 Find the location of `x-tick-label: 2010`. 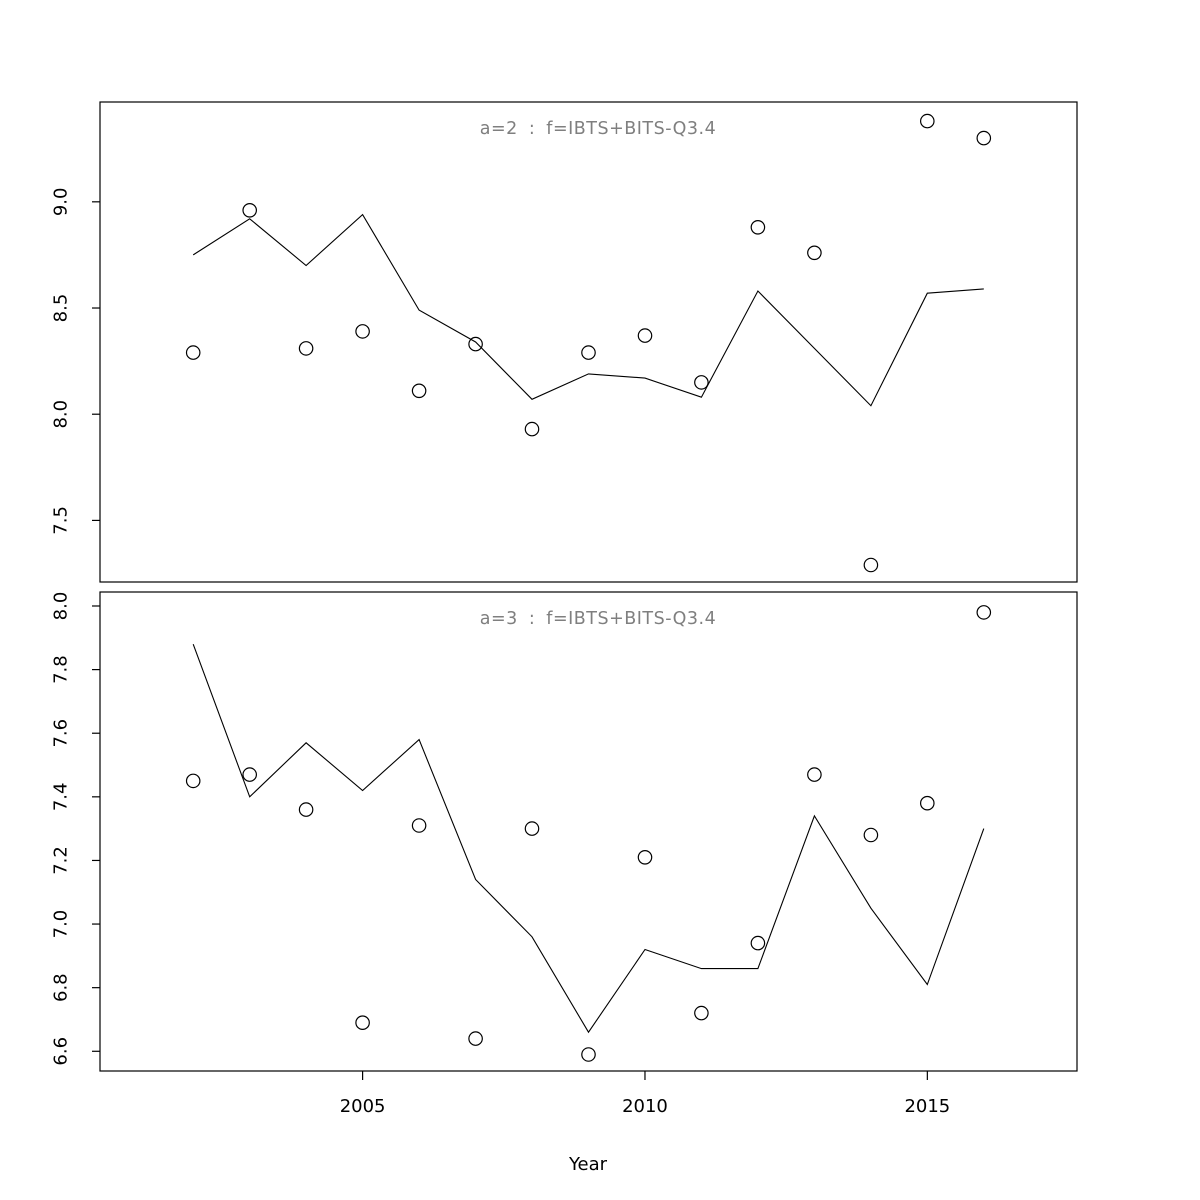

x-tick-label: 2010 is located at coordinates (645, 1106).